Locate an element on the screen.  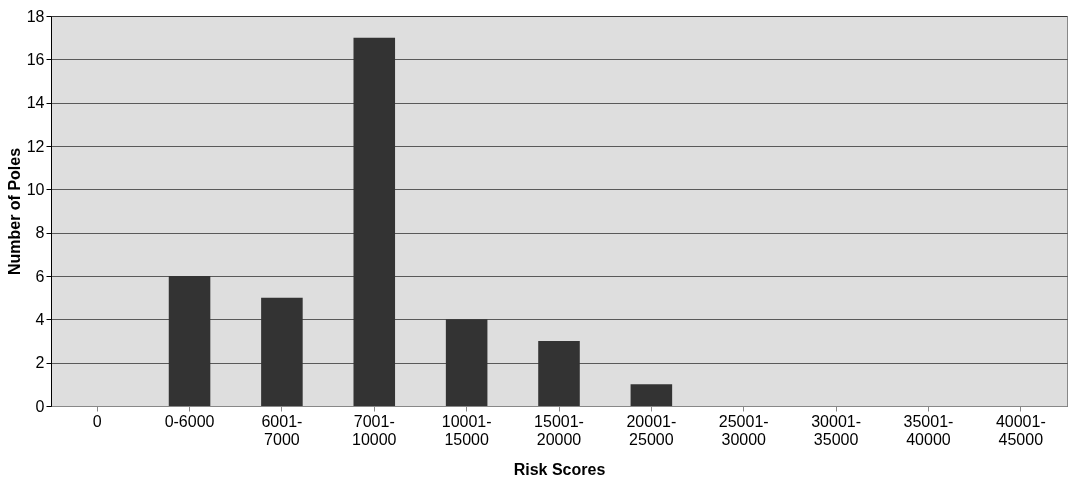
x-tick-label: 7001-10000 is located at coordinates (374, 430).